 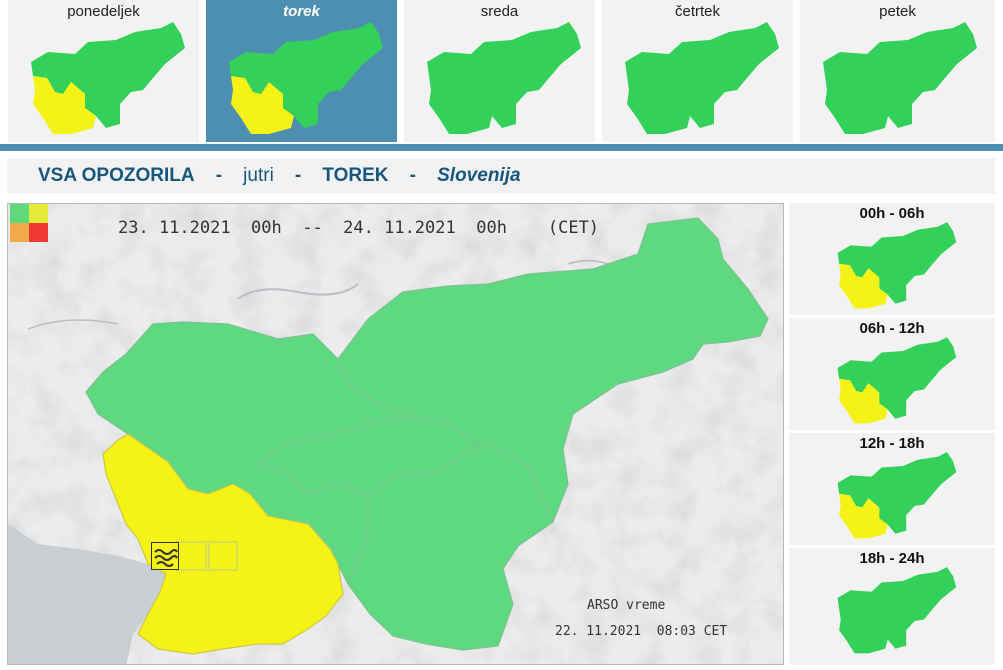 I want to click on legend-orange-icon, so click(x=19, y=232).